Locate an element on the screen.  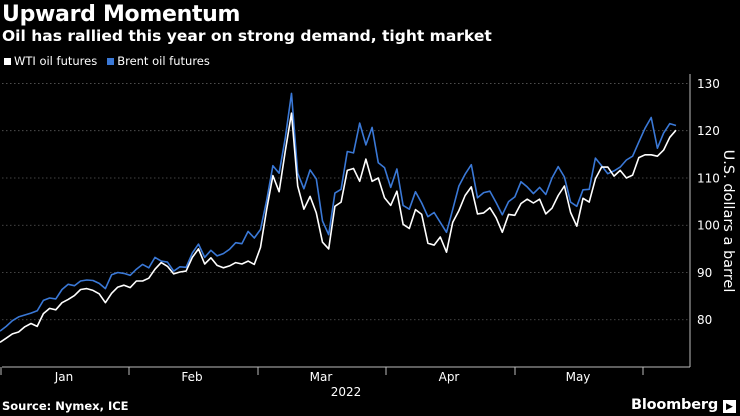
x-tick-label-feb: Feb is located at coordinates (191, 377).